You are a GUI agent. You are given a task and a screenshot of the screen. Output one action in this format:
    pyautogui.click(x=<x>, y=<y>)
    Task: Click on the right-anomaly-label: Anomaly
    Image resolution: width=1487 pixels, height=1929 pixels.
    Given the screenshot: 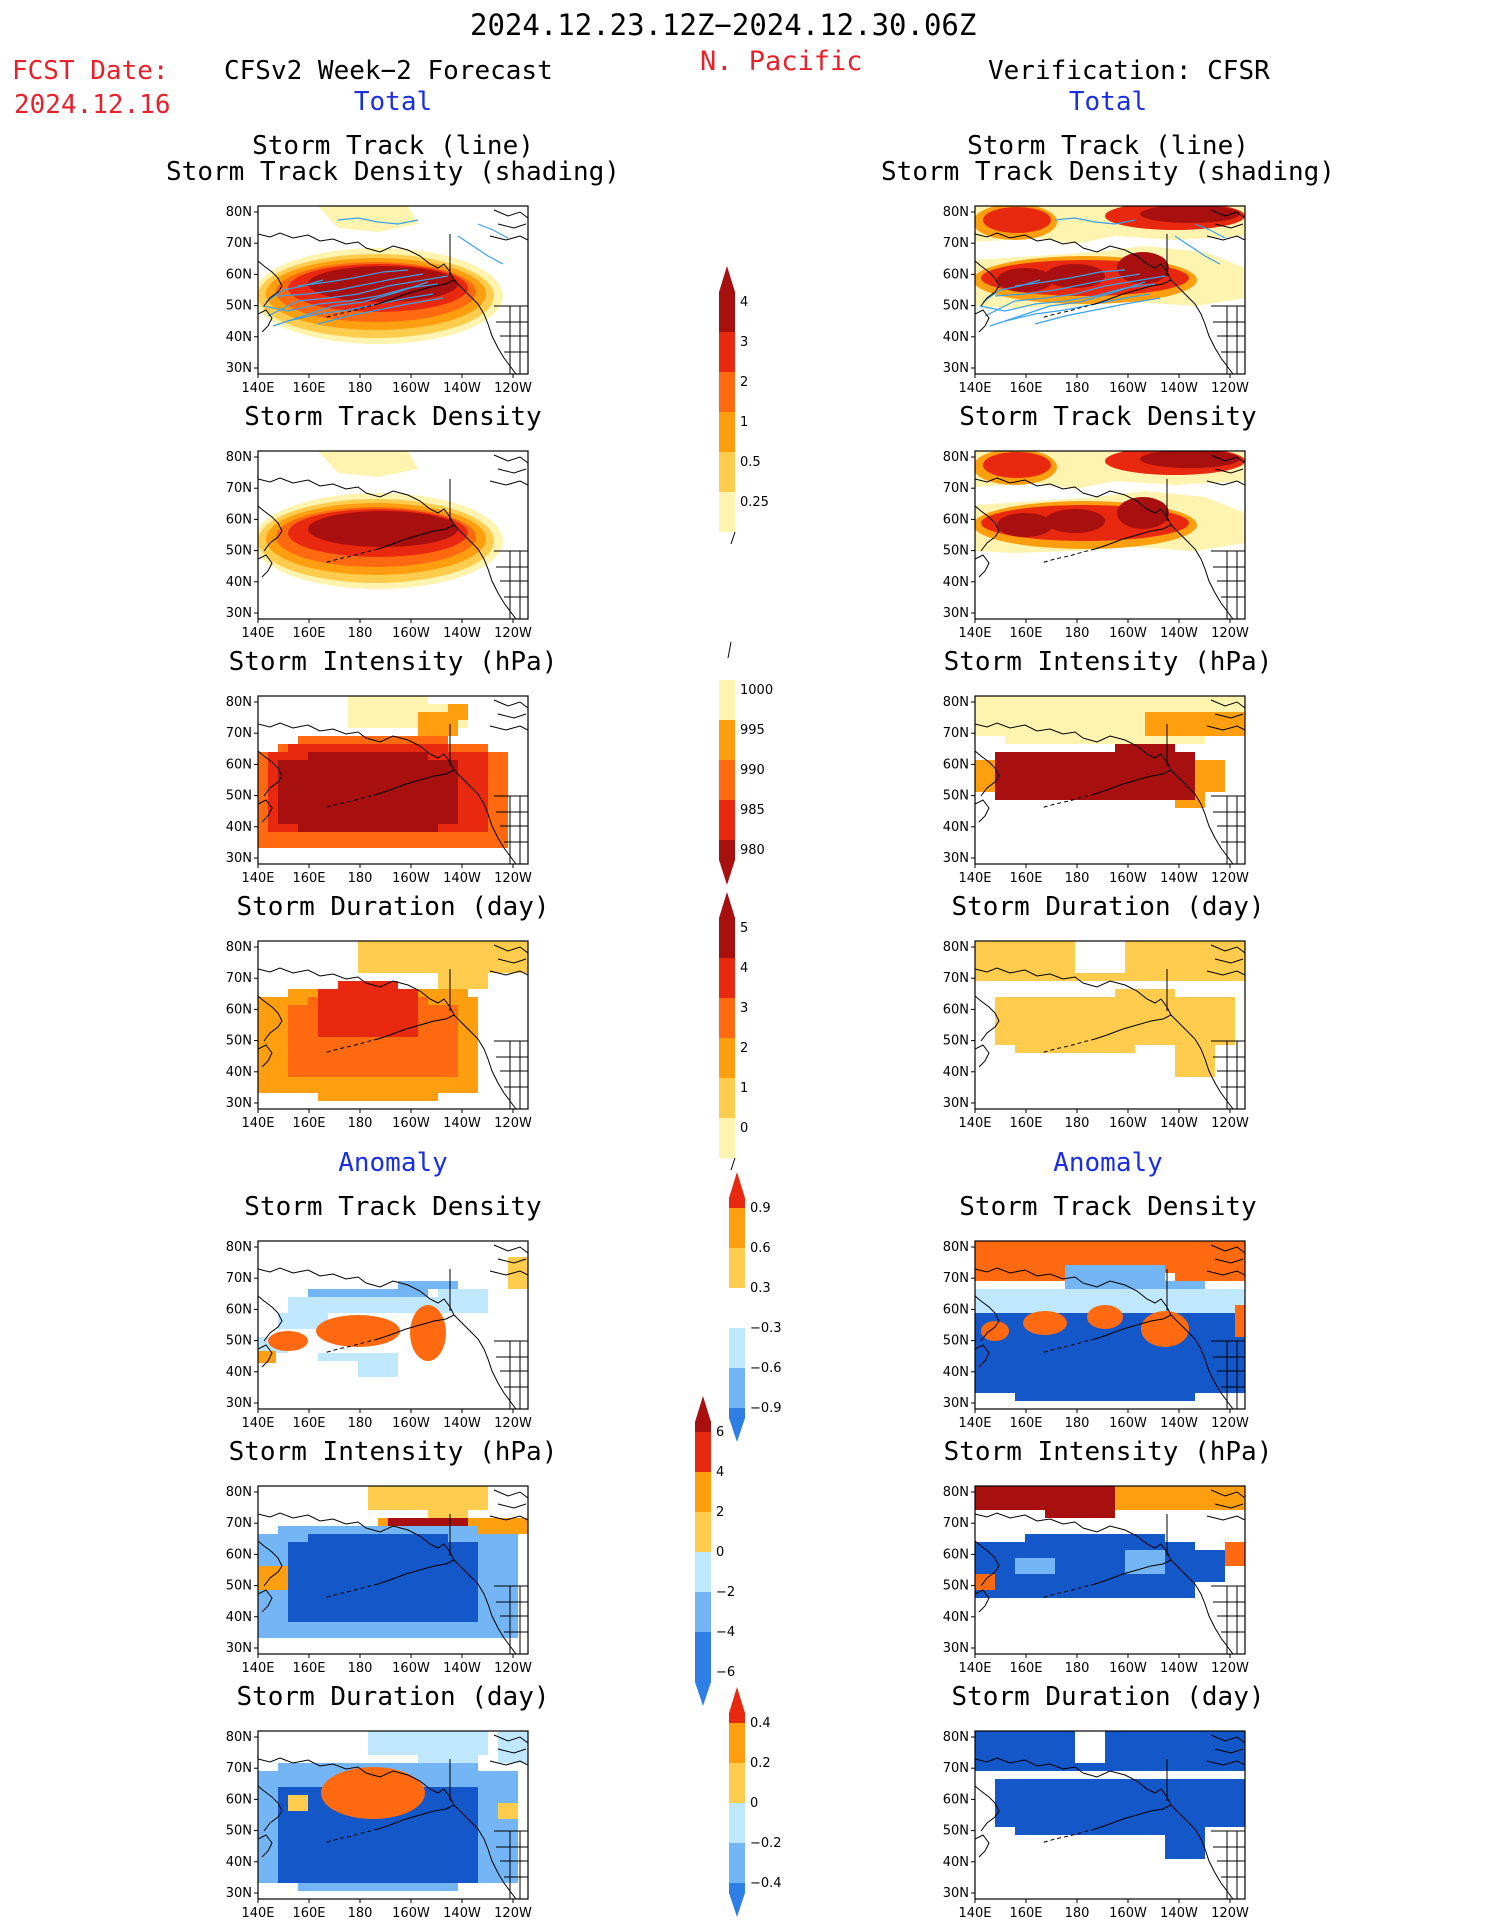 What is the action you would take?
    pyautogui.click(x=1108, y=1163)
    